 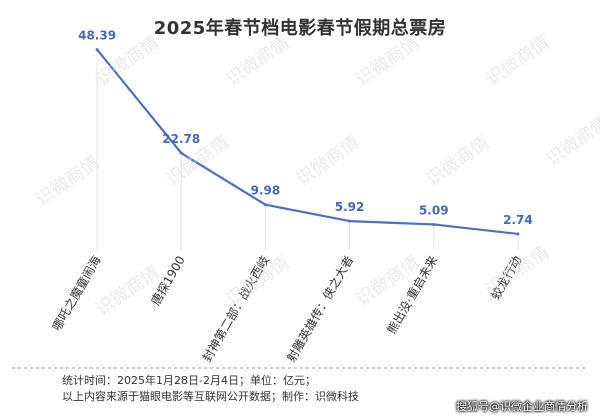 I want to click on x-tick-label-4: 熊出没·重启未来, so click(x=411, y=295).